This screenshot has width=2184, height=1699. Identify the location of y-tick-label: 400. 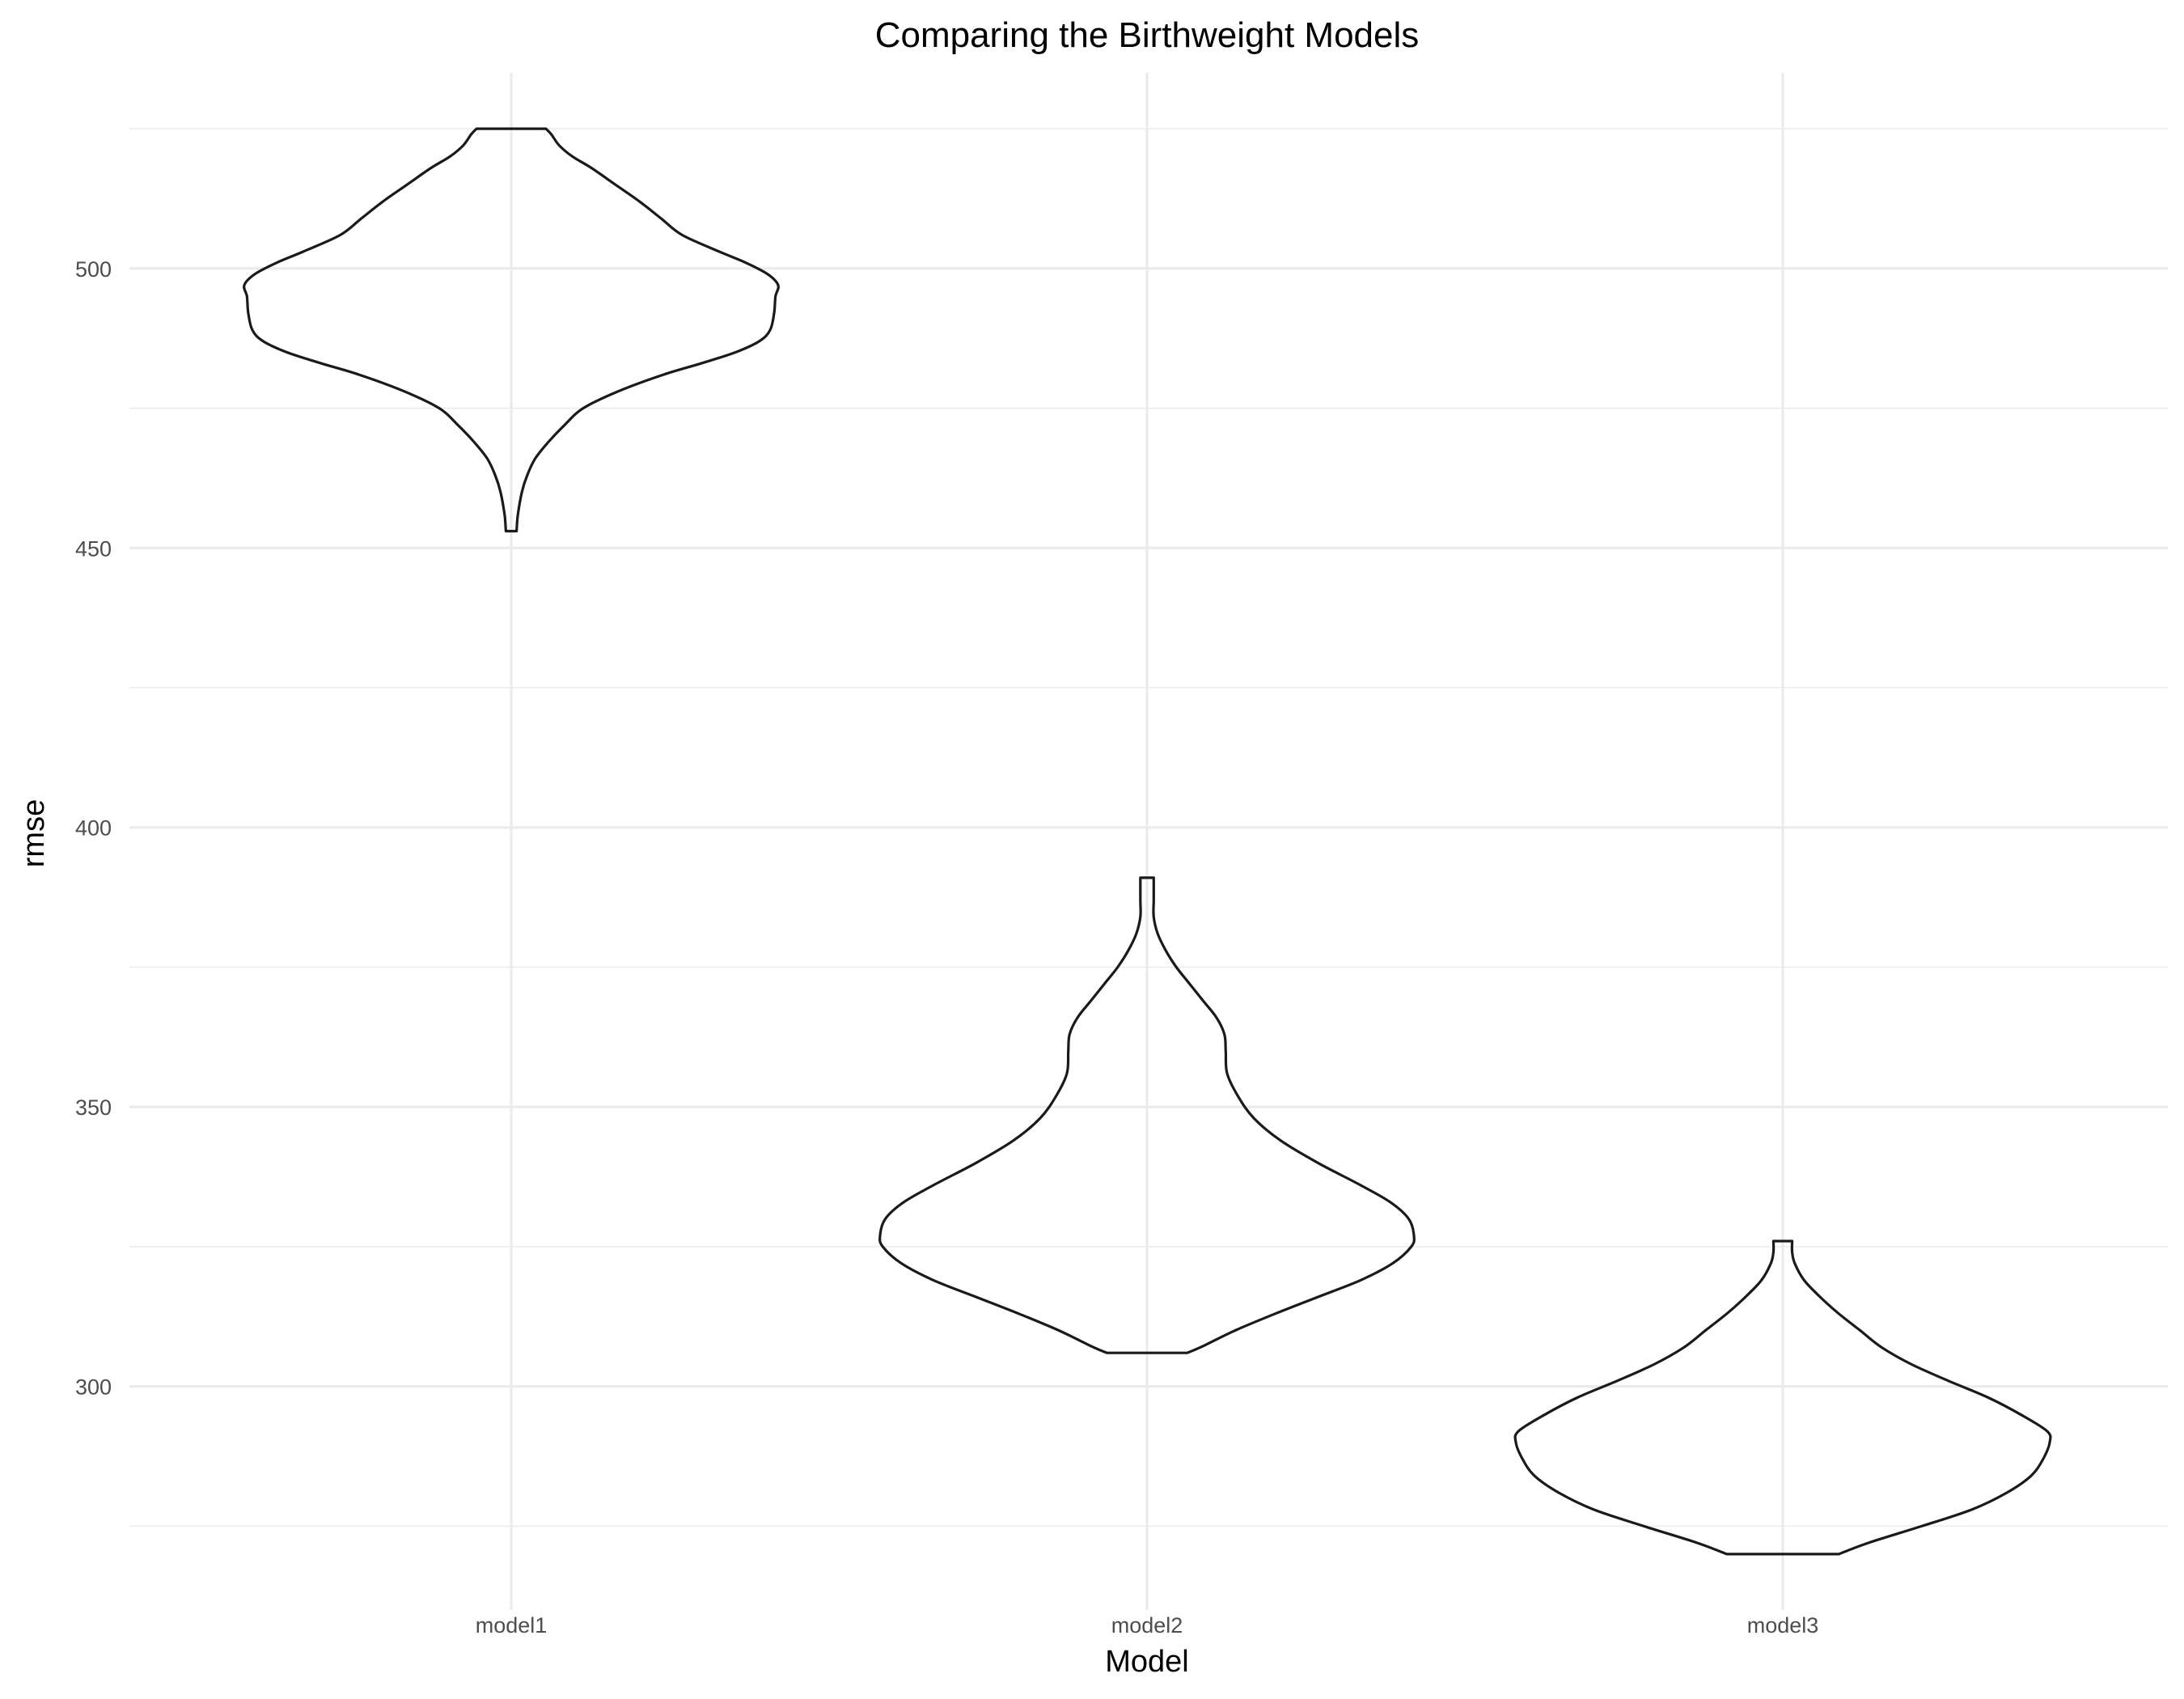
(93, 828).